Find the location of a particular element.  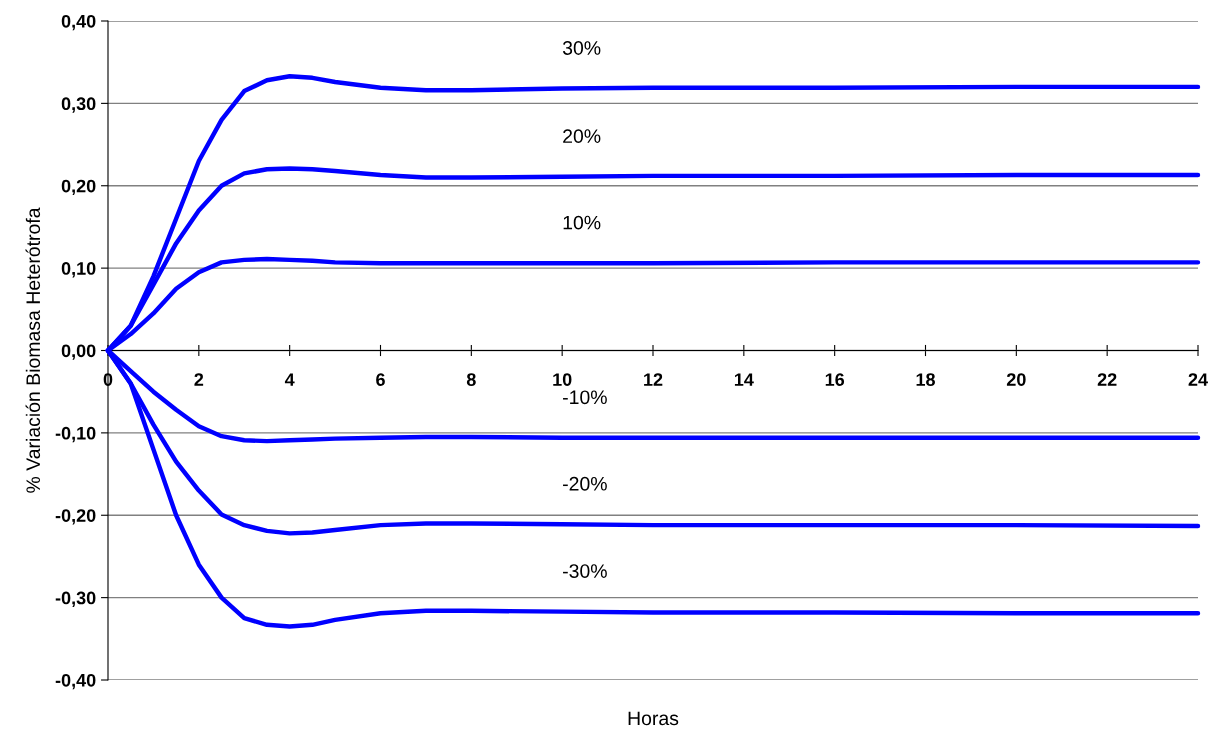

y-tick-label: 0,00 is located at coordinates (78, 352).